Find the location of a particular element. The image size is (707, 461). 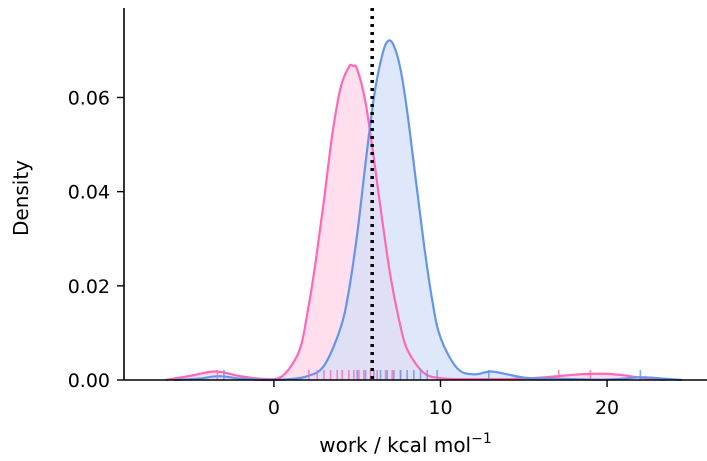

x-axis-label: work / kcal mol−1 is located at coordinates (405, 444).